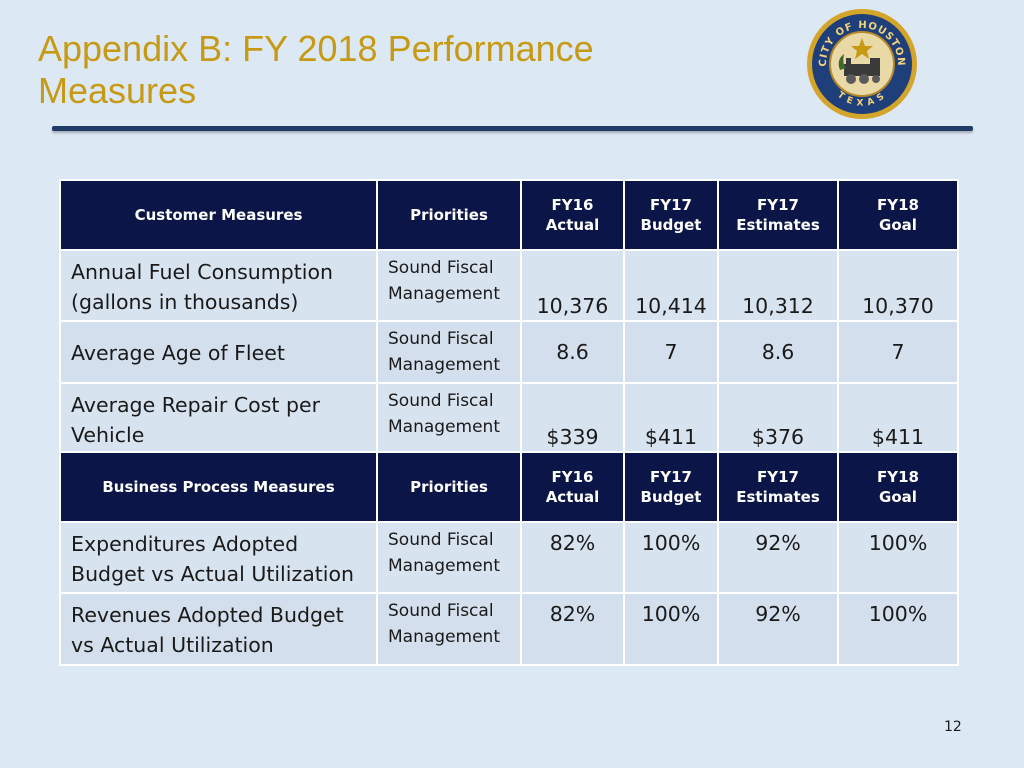 The image size is (1024, 768). What do you see at coordinates (778, 285) in the screenshot?
I see `value-cell: 10,312` at bounding box center [778, 285].